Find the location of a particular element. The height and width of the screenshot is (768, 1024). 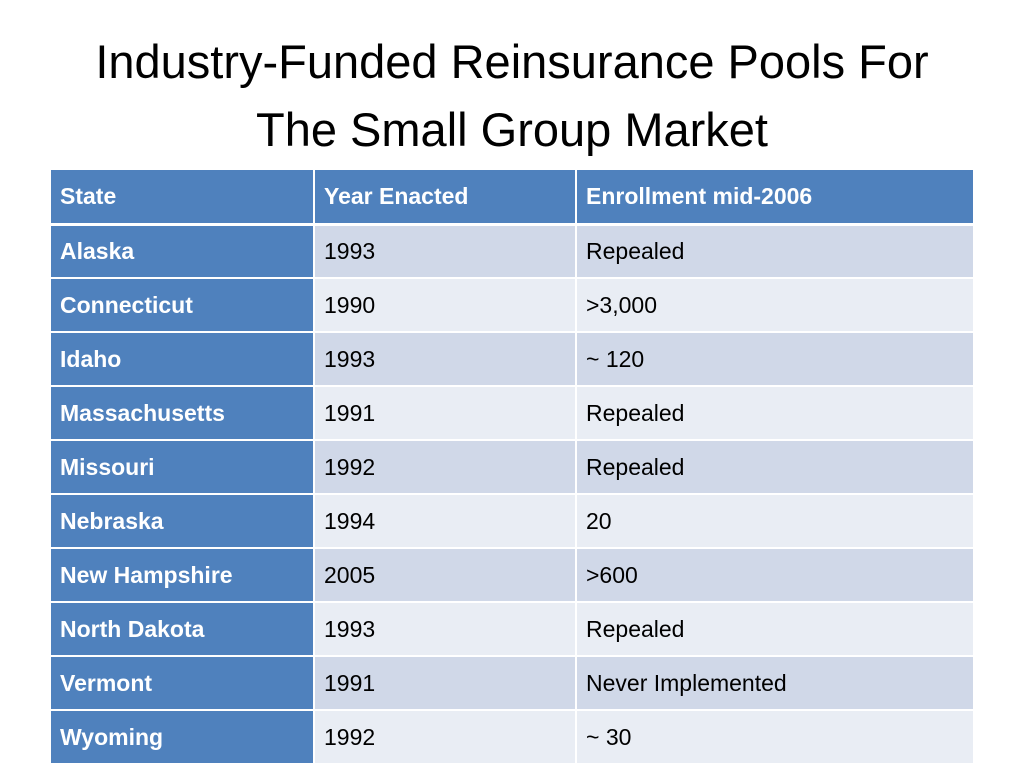

year-cell: 1990 is located at coordinates (445, 305).